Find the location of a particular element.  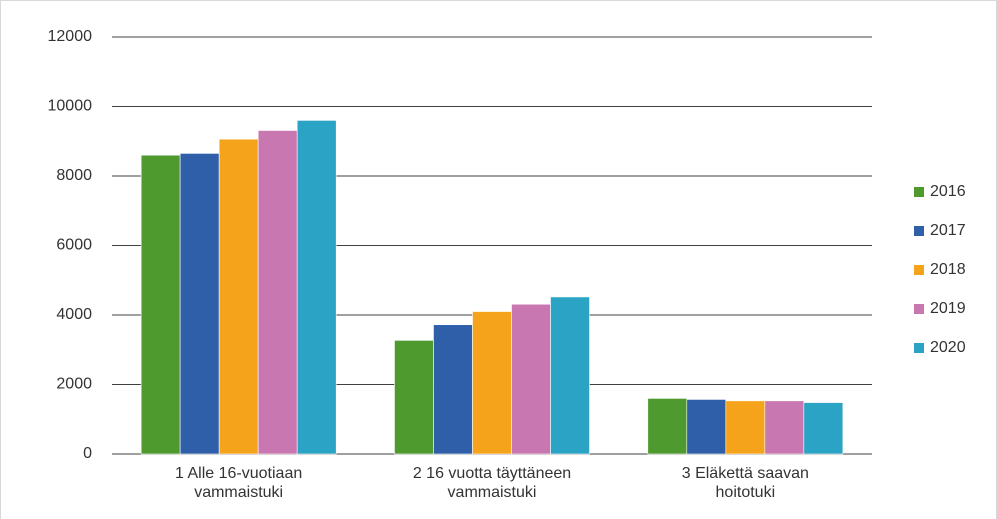

y-tick-label: 12000 is located at coordinates (70, 36).